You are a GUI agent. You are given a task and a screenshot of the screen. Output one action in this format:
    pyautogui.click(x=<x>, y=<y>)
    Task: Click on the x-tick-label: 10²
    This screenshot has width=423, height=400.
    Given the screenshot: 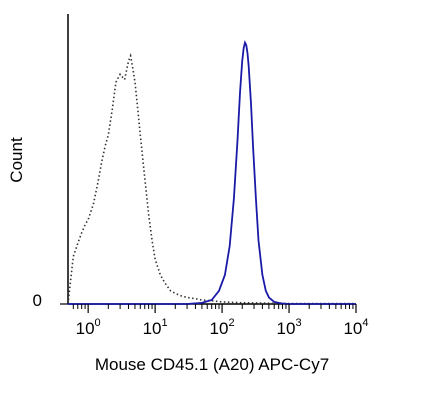 What is the action you would take?
    pyautogui.click(x=222, y=327)
    